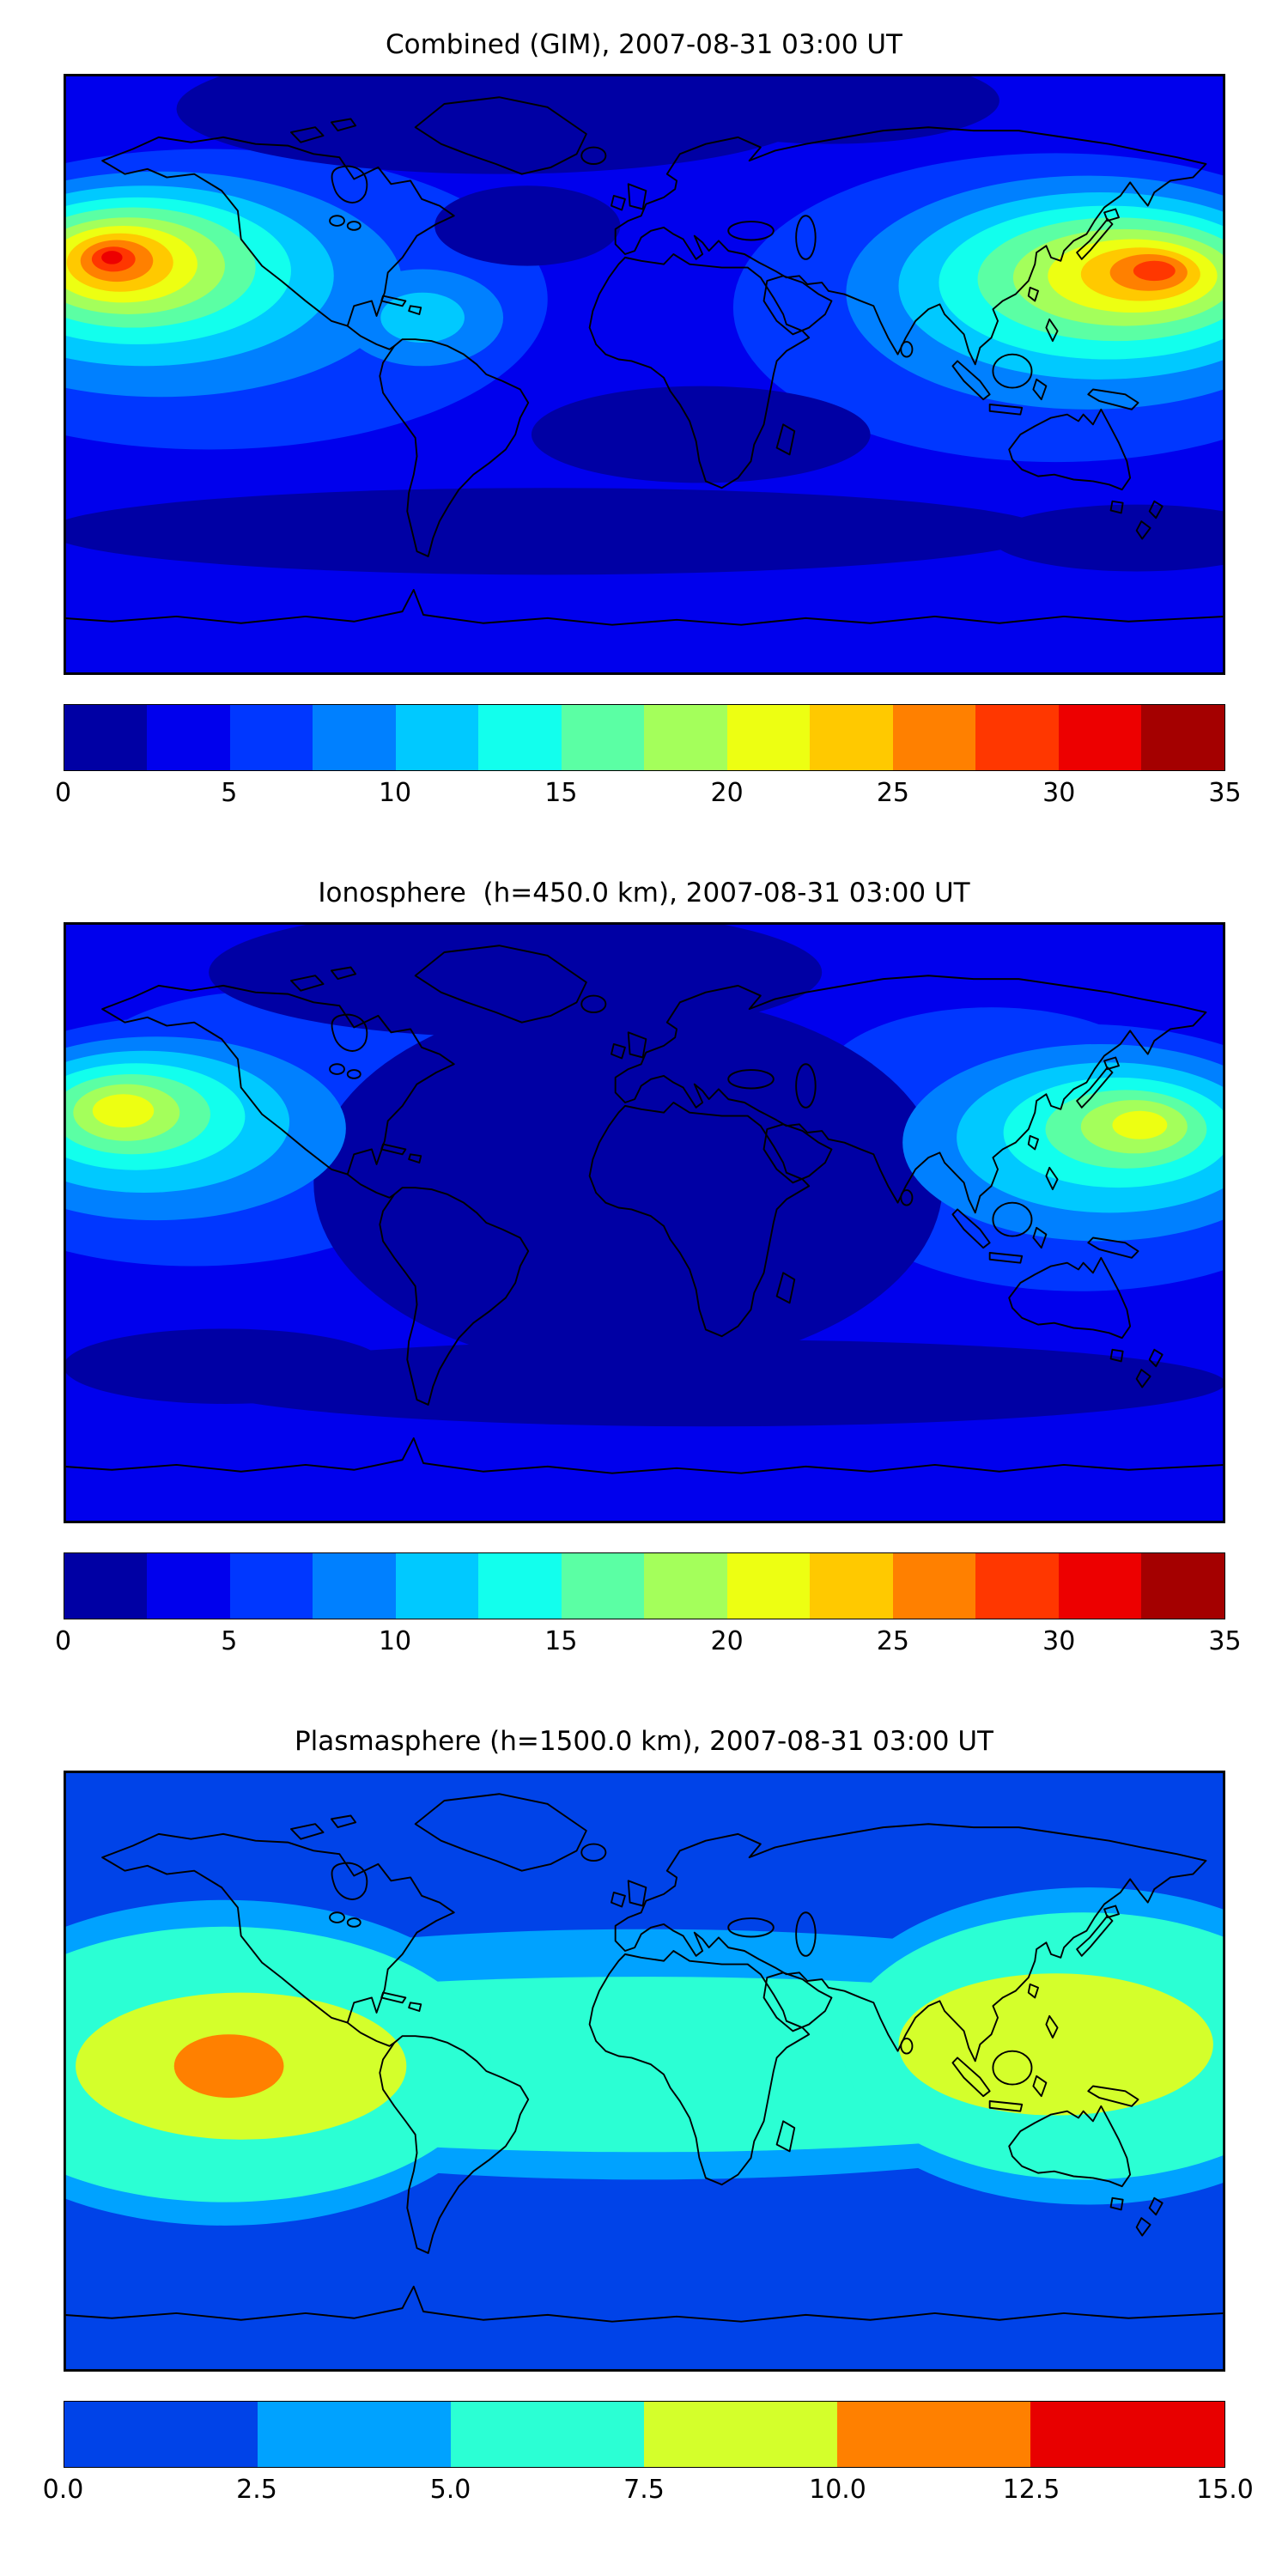  Describe the element at coordinates (837, 2490) in the screenshot. I see `colorbar-tick-label: 10.0` at that location.